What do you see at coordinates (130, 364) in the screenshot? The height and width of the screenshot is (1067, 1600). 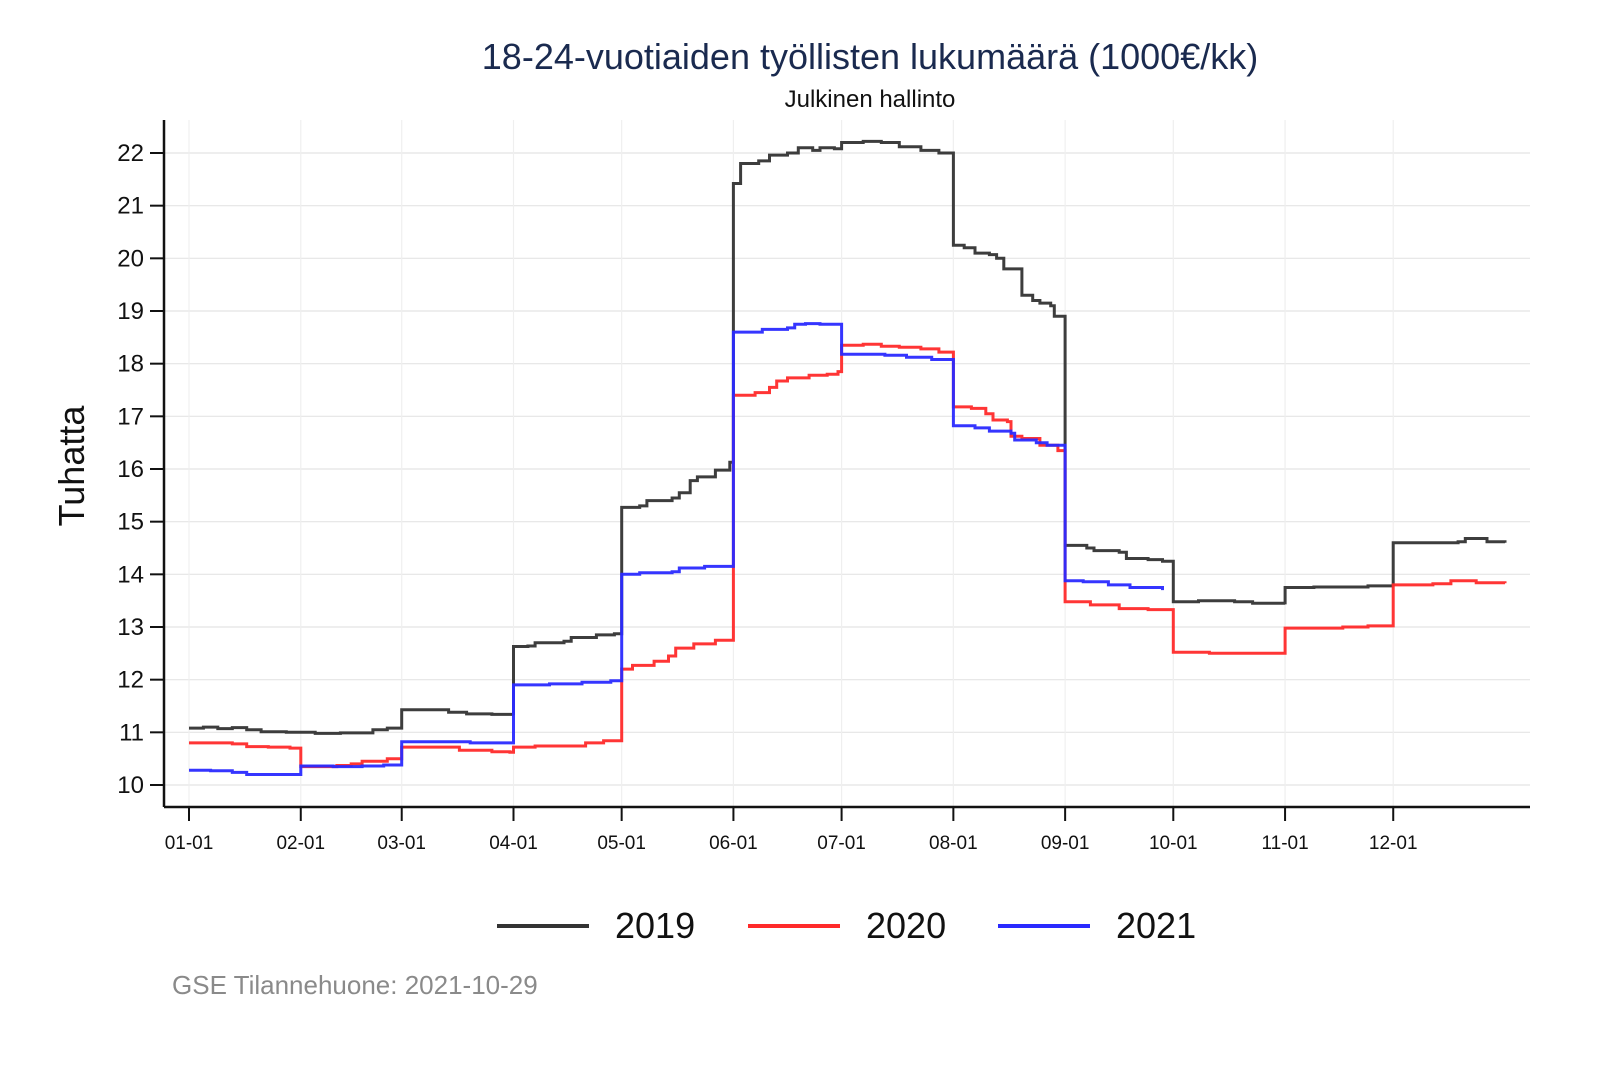 I see `y-tick-label: 18` at bounding box center [130, 364].